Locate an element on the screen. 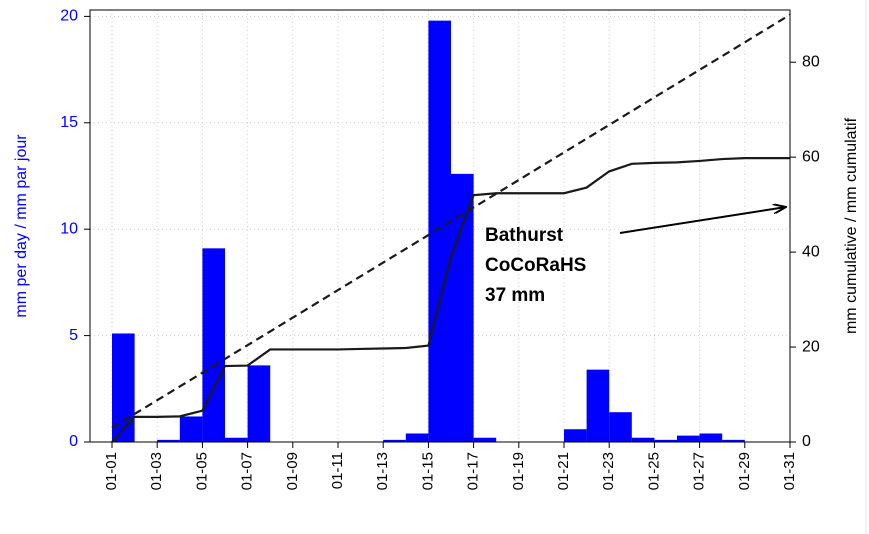  x-tick-label: 01-13 is located at coordinates (382, 471).